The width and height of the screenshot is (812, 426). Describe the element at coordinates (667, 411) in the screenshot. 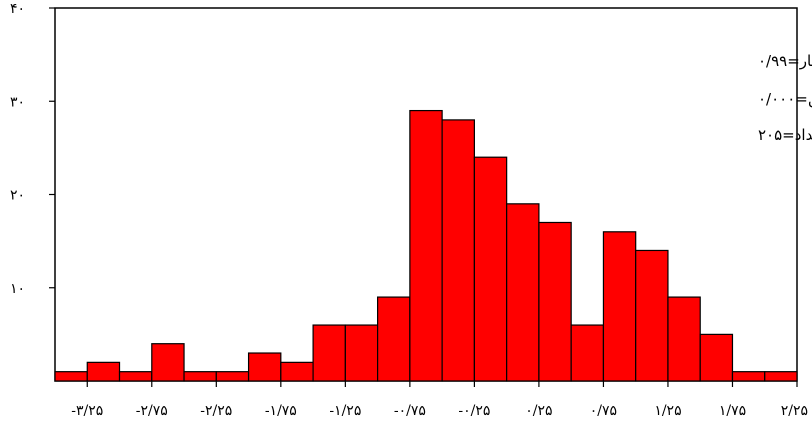

I see `x-tick-label: ۱/۲۵` at that location.